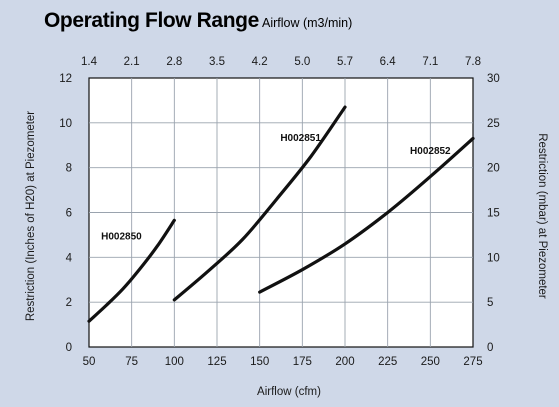 This screenshot has height=407, width=559. I want to click on y-tick-label: 12, so click(65, 79).